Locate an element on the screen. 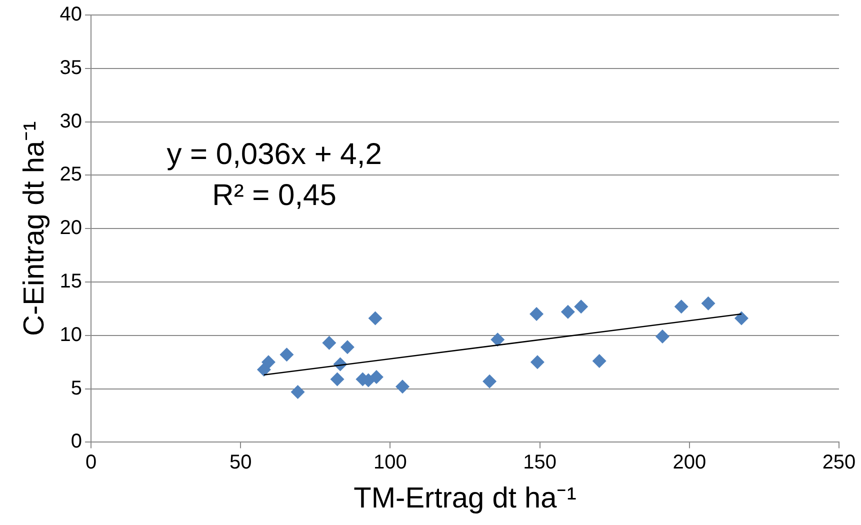 This screenshot has width=861, height=525. annotation: y = 0,036x + 4,2 is located at coordinates (274, 155).